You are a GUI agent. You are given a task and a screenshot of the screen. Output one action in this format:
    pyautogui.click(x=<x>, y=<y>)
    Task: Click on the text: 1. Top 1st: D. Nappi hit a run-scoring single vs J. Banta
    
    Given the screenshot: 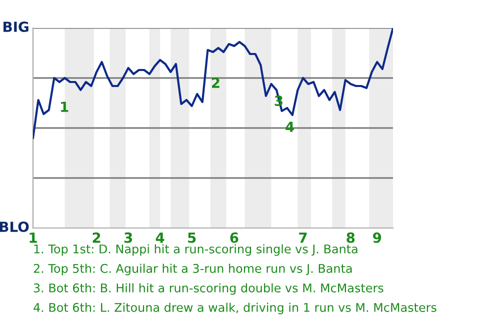 What is the action you would take?
    pyautogui.click(x=196, y=250)
    